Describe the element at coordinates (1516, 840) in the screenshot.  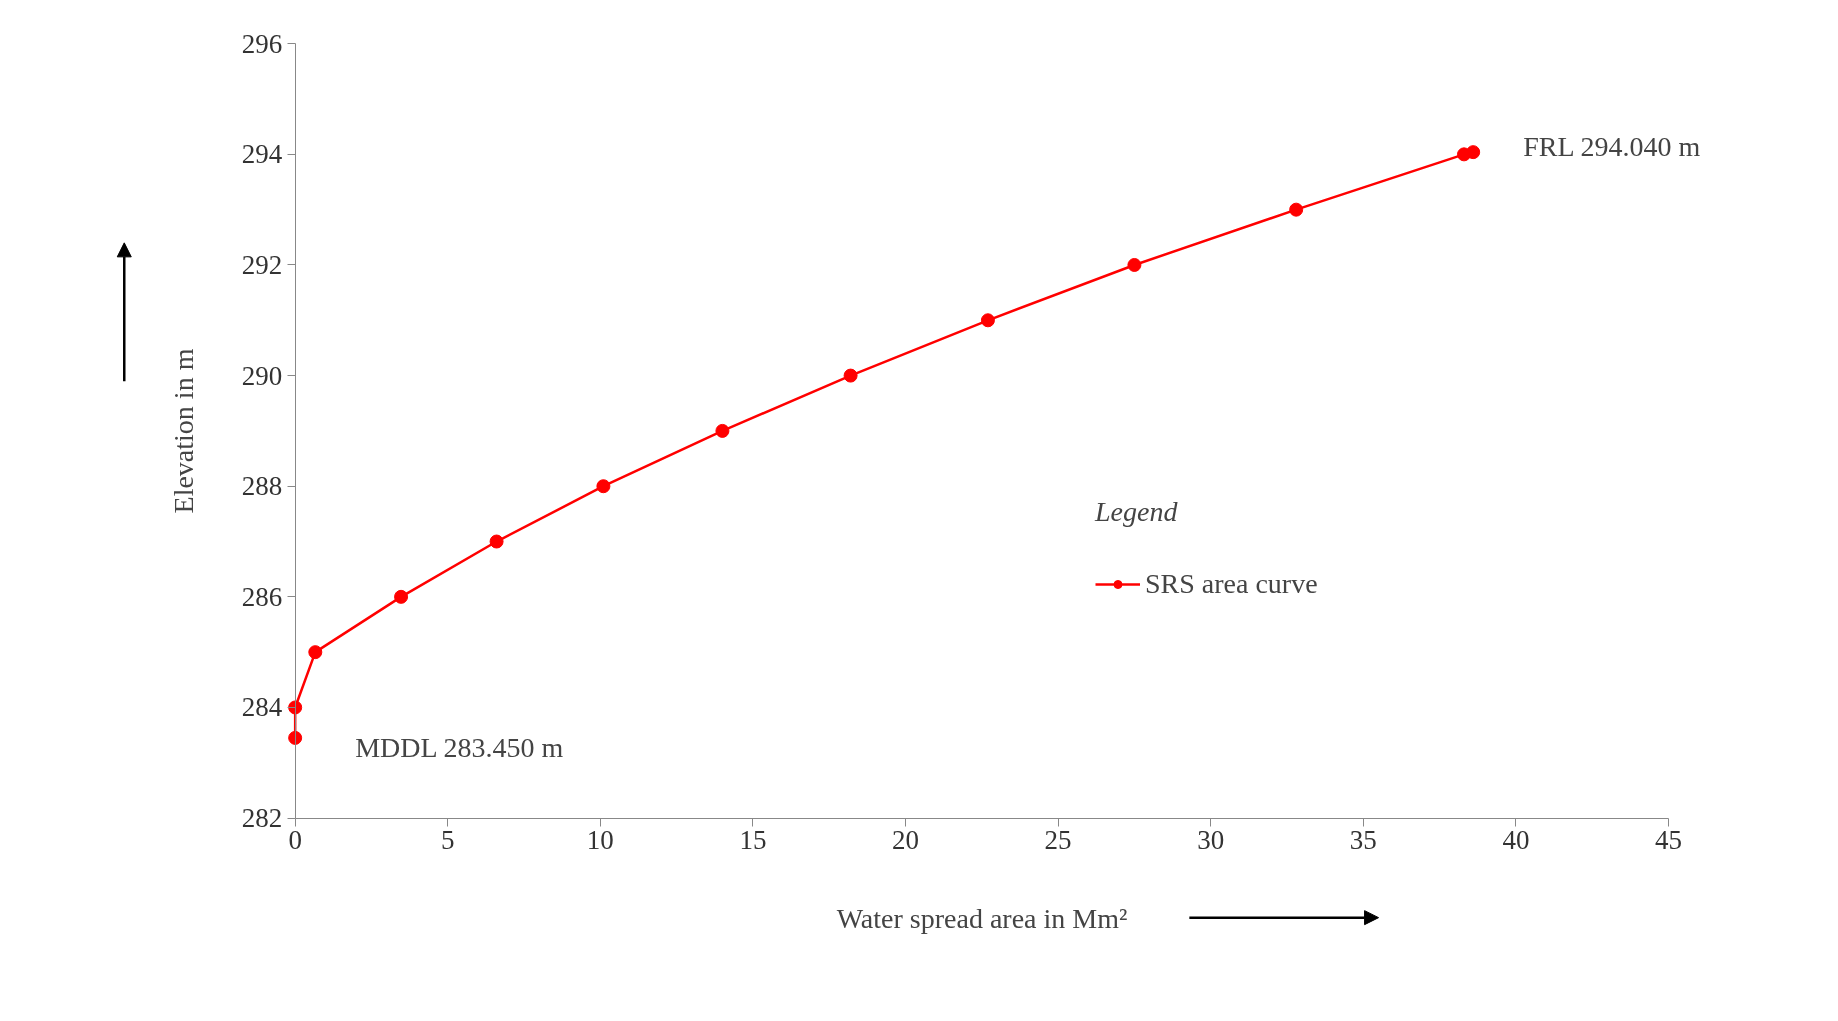
I see `x-tick-label: 40` at that location.